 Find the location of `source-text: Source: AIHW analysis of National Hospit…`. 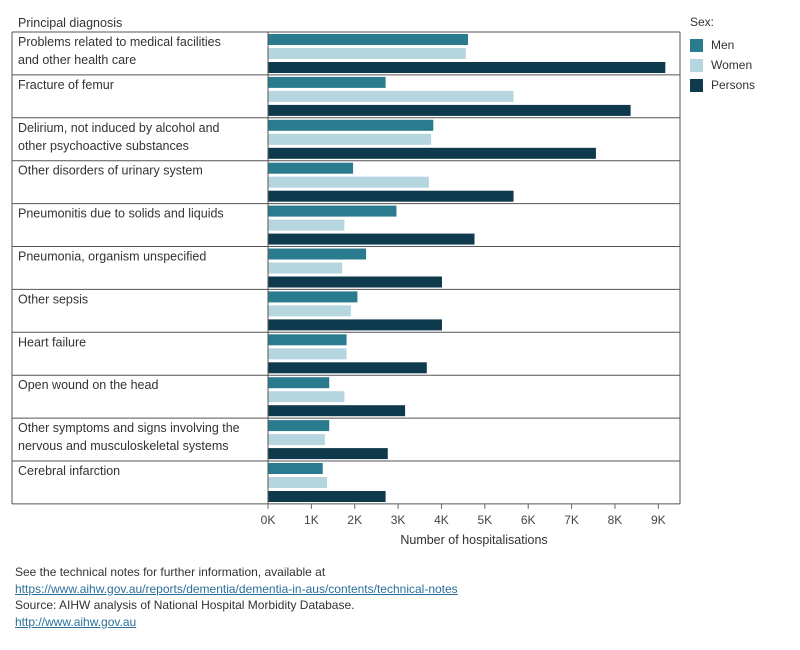

source-text: Source: AIHW analysis of National Hospit… is located at coordinates (185, 605).